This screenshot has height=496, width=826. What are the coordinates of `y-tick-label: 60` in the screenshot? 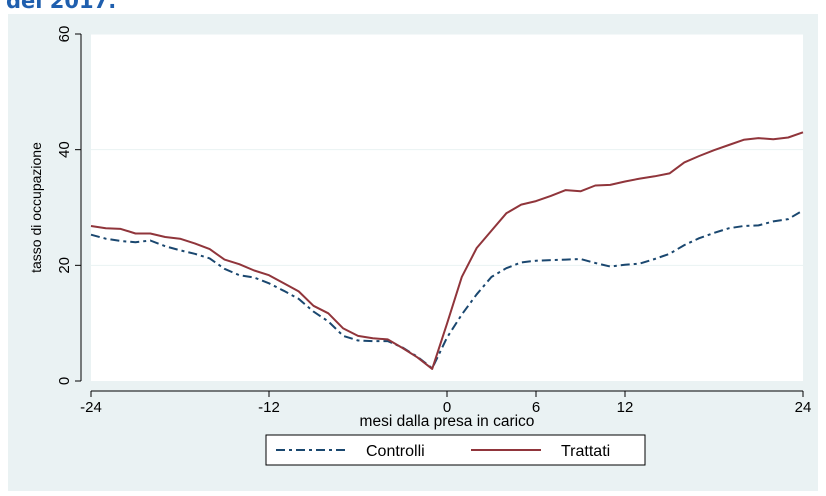 It's located at (64, 34).